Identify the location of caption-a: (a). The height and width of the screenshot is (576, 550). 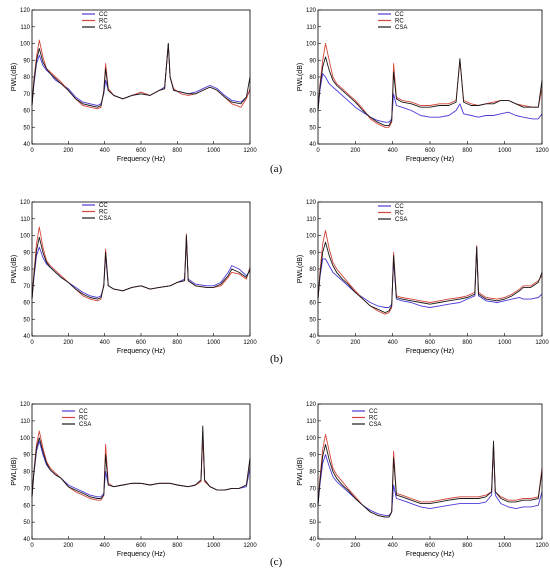
(276, 169).